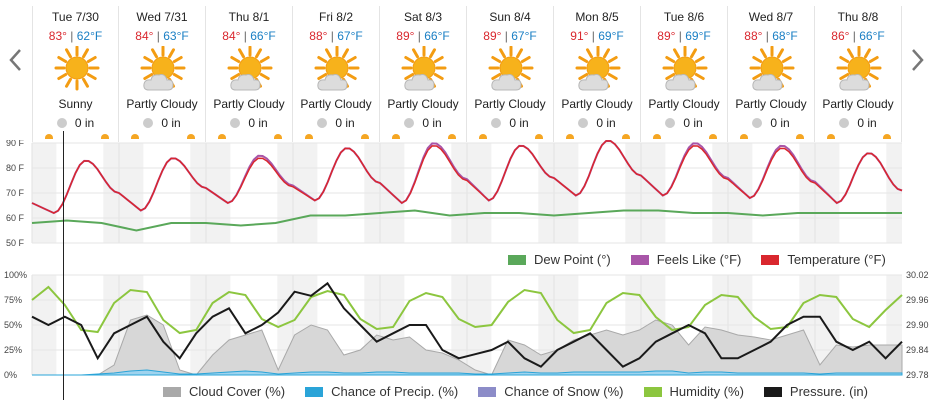  Describe the element at coordinates (249, 74) in the screenshot. I see `day-column: Thu 8/1 84° | 66°F Partly Cloudy 0 in` at that location.